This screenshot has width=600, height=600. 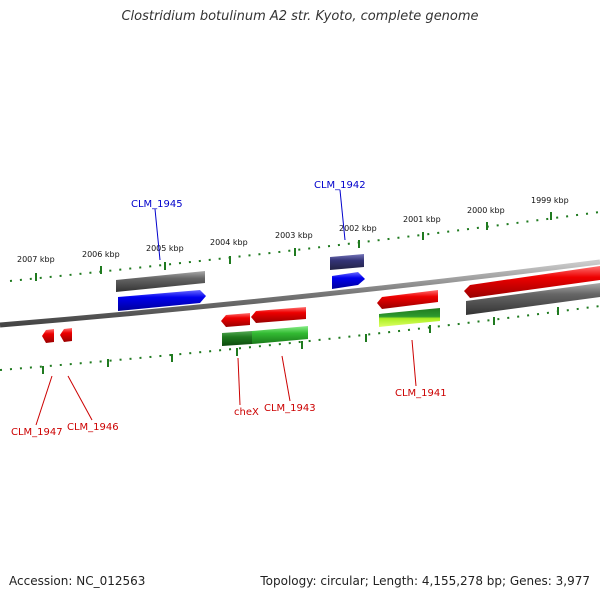 What do you see at coordinates (280, 335) in the screenshot?
I see `gene-clm-1943` at bounding box center [280, 335].